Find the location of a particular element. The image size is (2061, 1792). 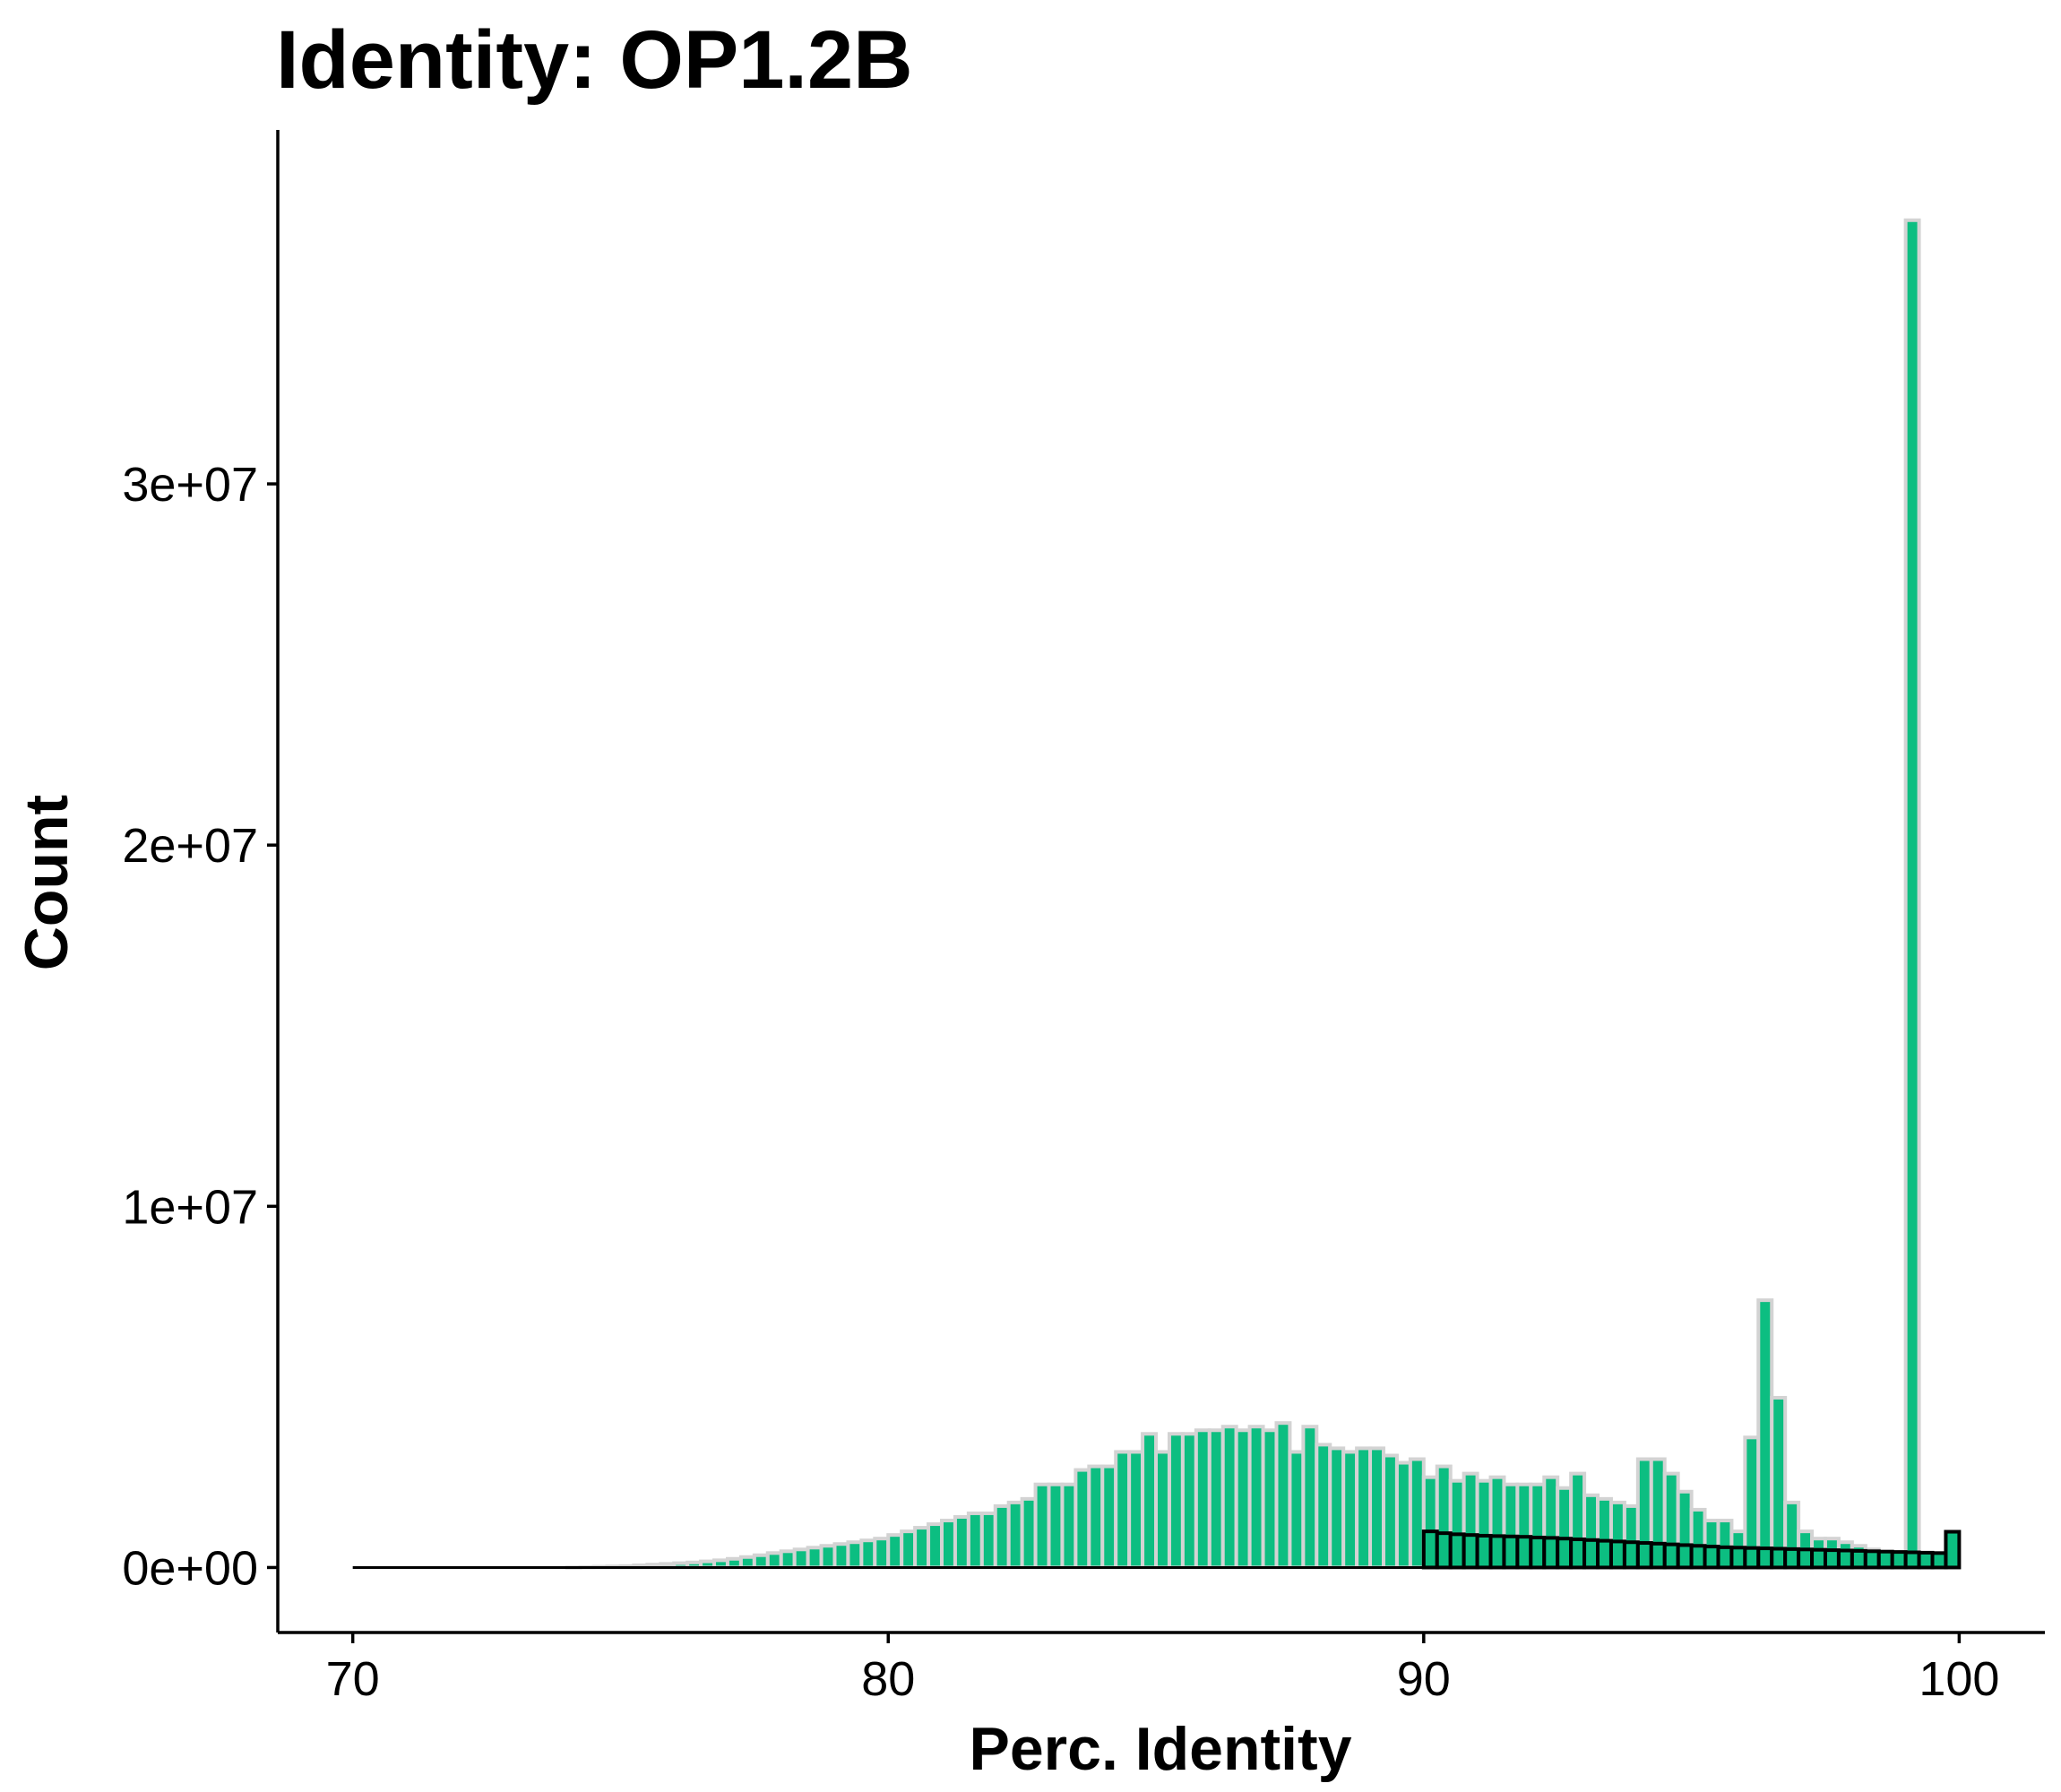

overlay-histogram-bars is located at coordinates (1691, 1550).